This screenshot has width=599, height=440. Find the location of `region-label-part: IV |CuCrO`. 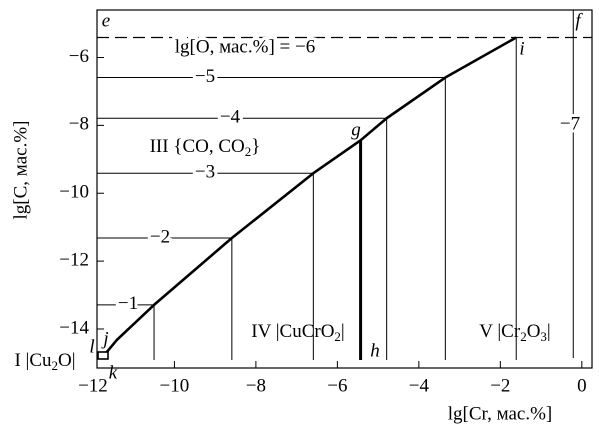

region-label-part: IV |CuCrO is located at coordinates (292, 331).